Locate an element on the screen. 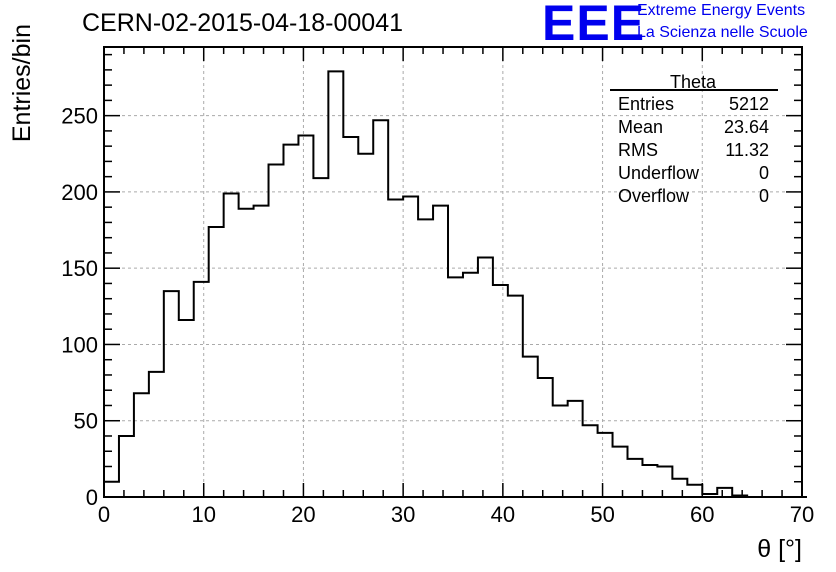  x-tick-label: 20 is located at coordinates (303, 514).